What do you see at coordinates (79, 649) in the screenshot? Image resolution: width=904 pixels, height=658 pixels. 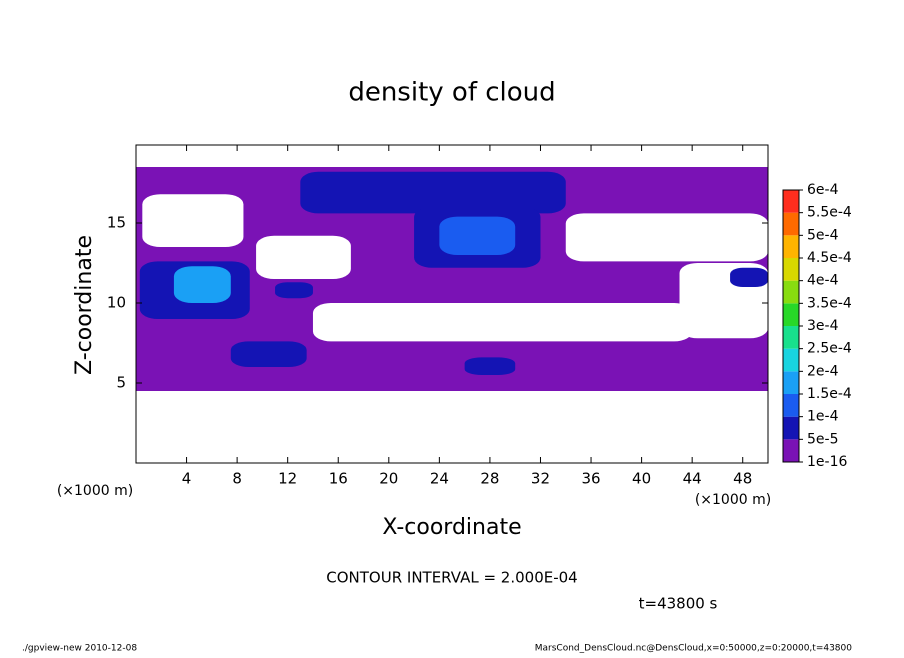 I see `footer-left: ./gpview-new 2010-12-08` at bounding box center [79, 649].